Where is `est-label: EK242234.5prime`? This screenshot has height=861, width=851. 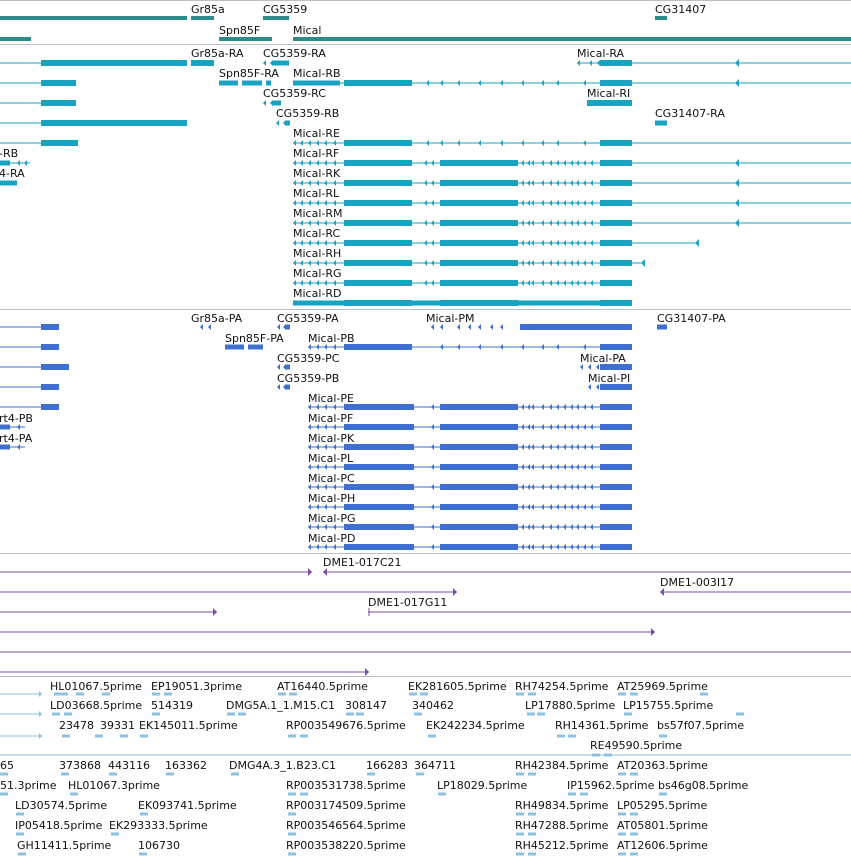 est-label: EK242234.5prime is located at coordinates (475, 725).